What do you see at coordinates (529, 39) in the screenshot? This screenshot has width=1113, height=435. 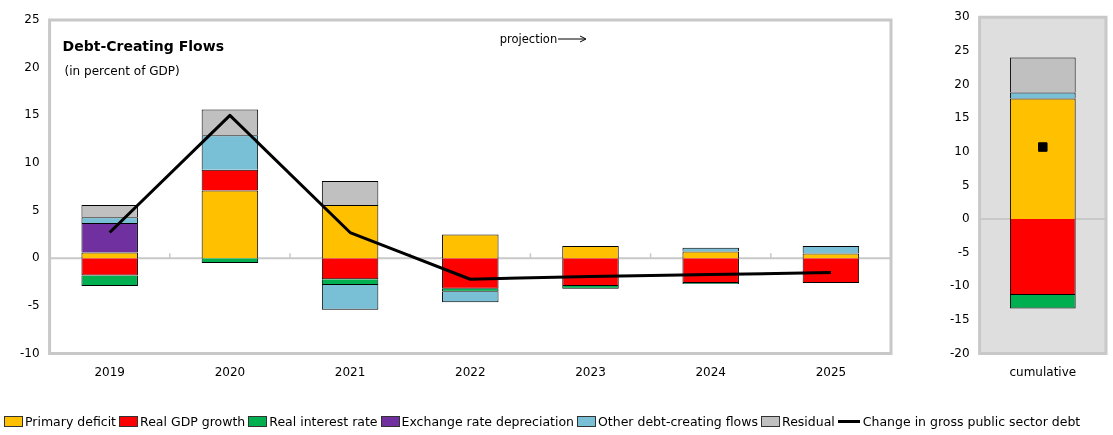 I see `annotation: projection` at bounding box center [529, 39].